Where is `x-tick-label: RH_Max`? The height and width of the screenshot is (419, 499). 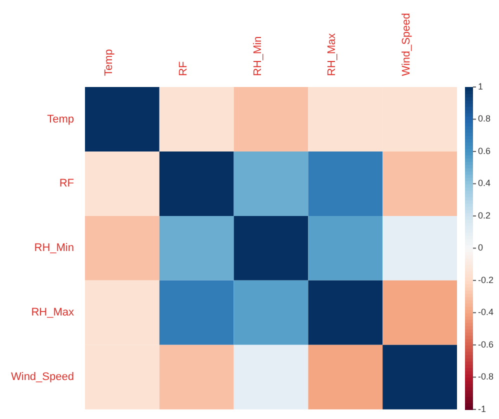
x-tick-label: RH_Max is located at coordinates (332, 54).